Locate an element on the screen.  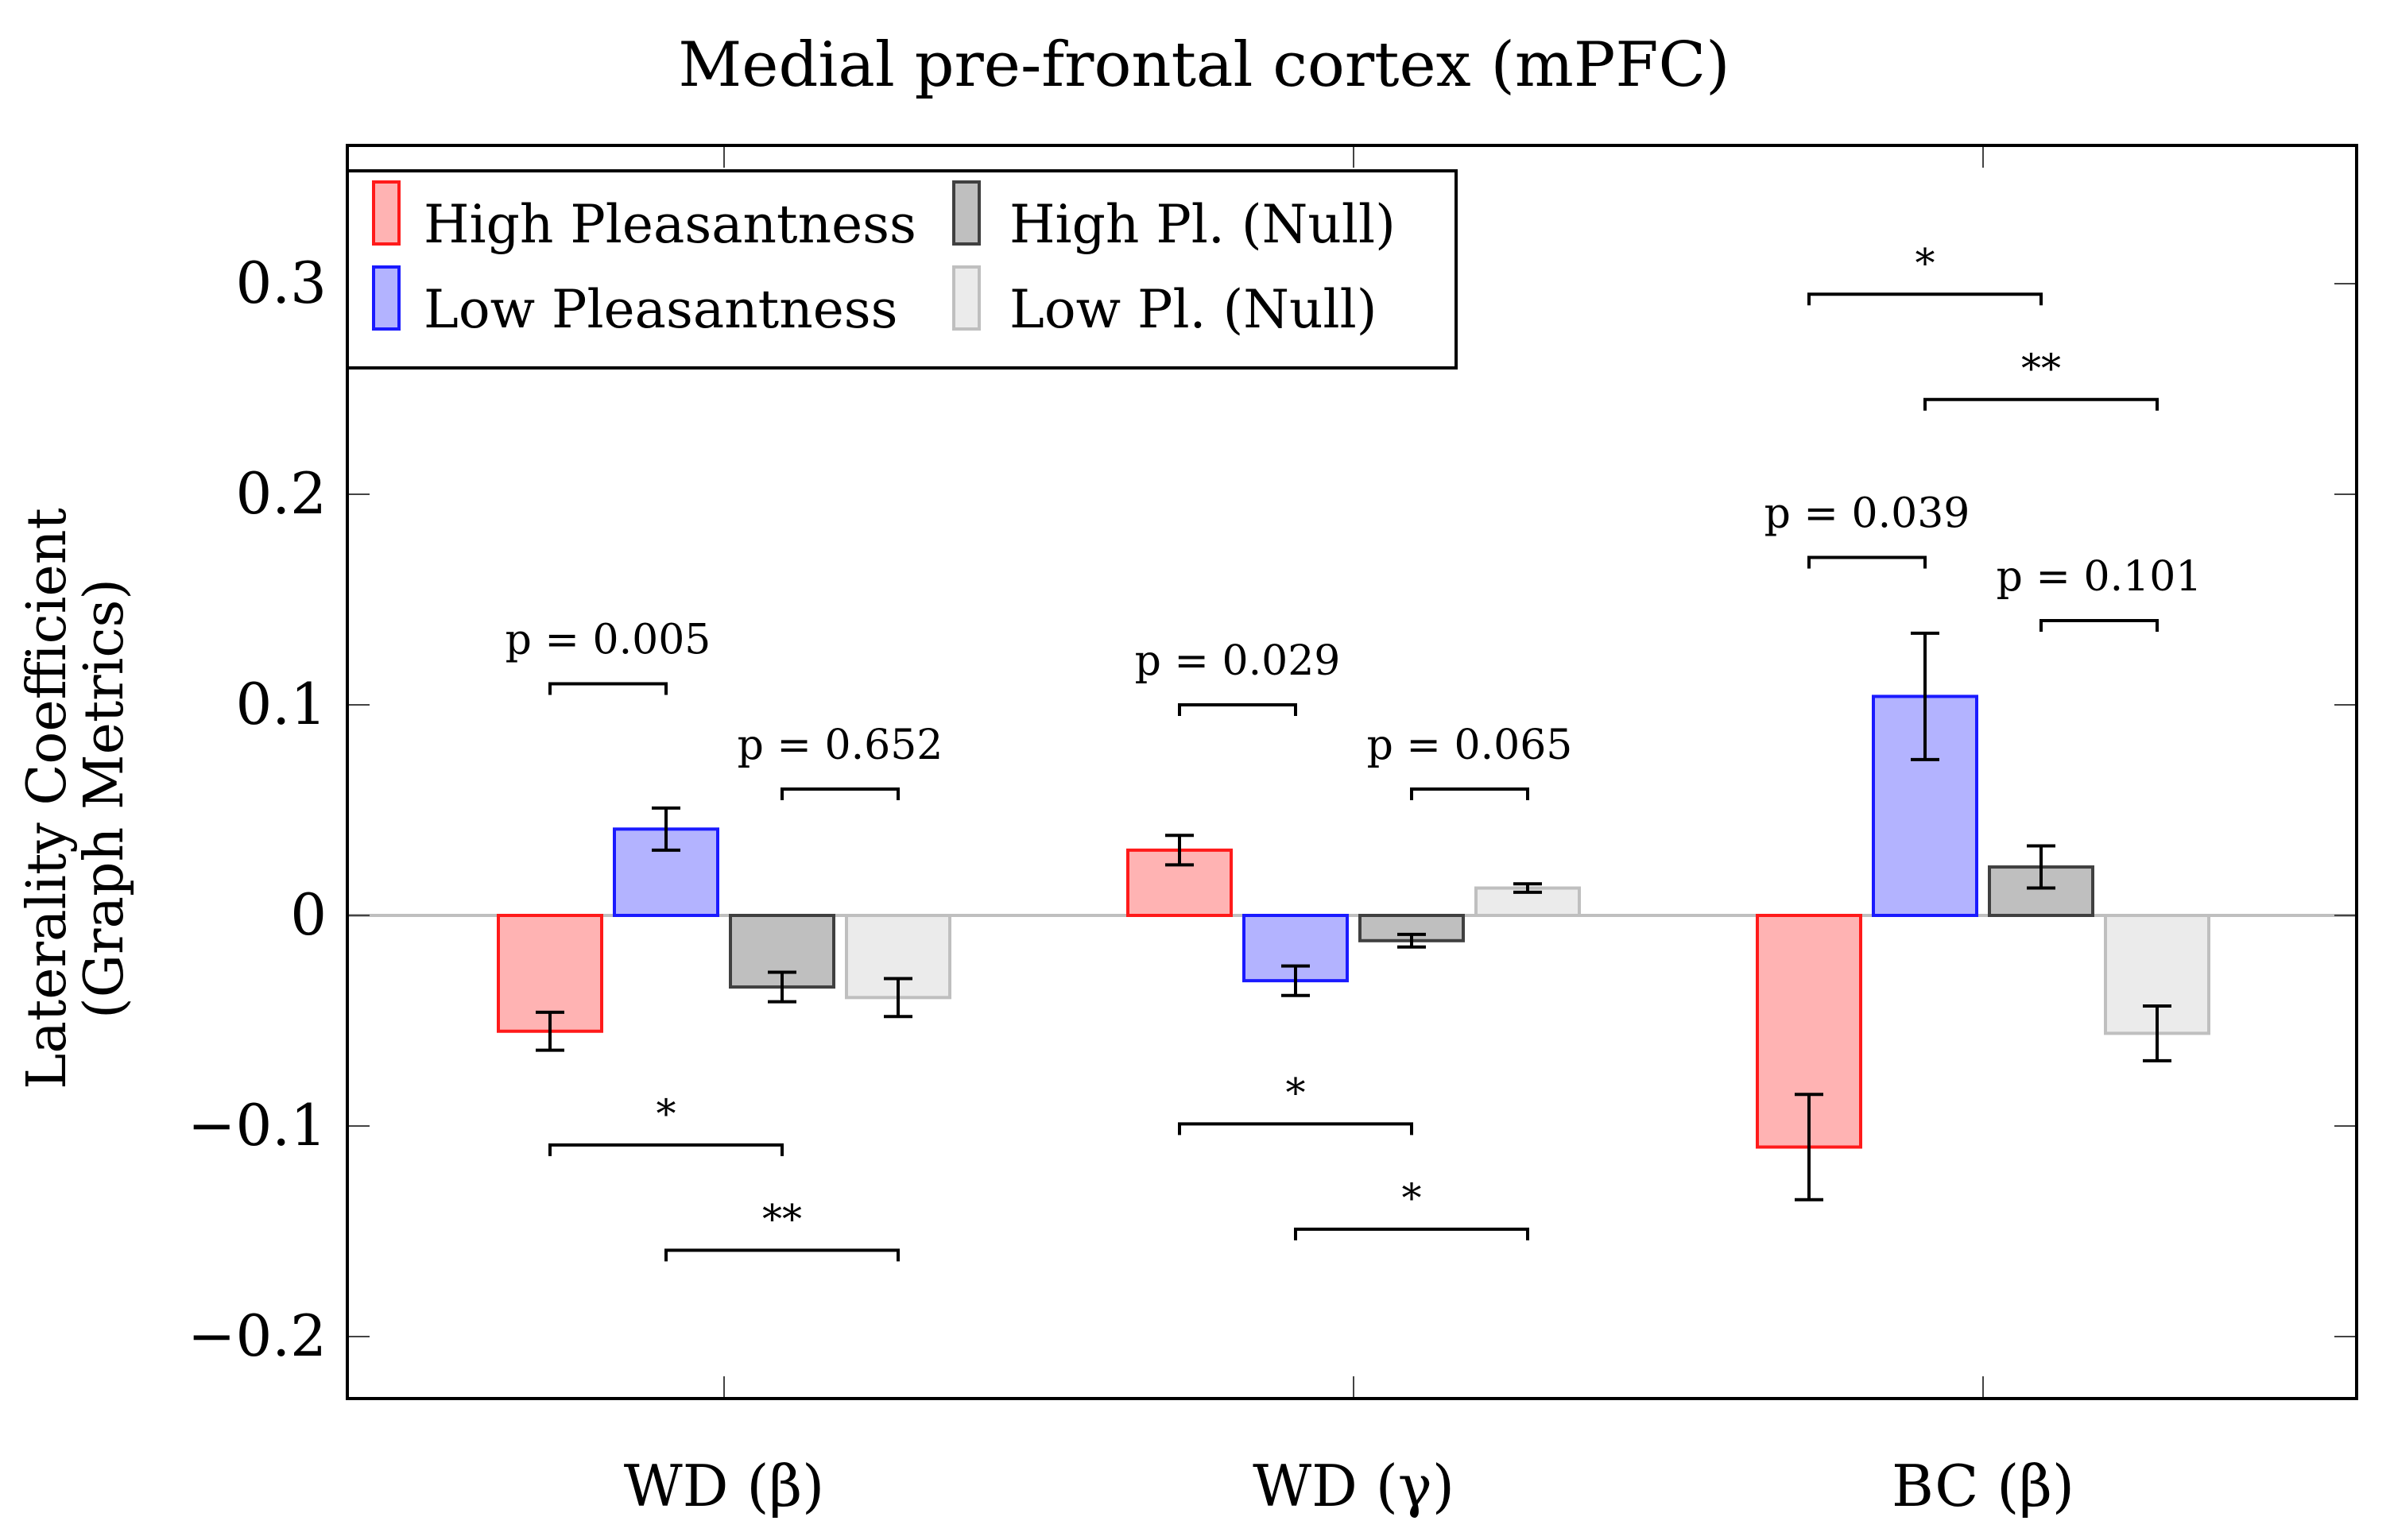
y-tick-label: −0.2 is located at coordinates (257, 1335).